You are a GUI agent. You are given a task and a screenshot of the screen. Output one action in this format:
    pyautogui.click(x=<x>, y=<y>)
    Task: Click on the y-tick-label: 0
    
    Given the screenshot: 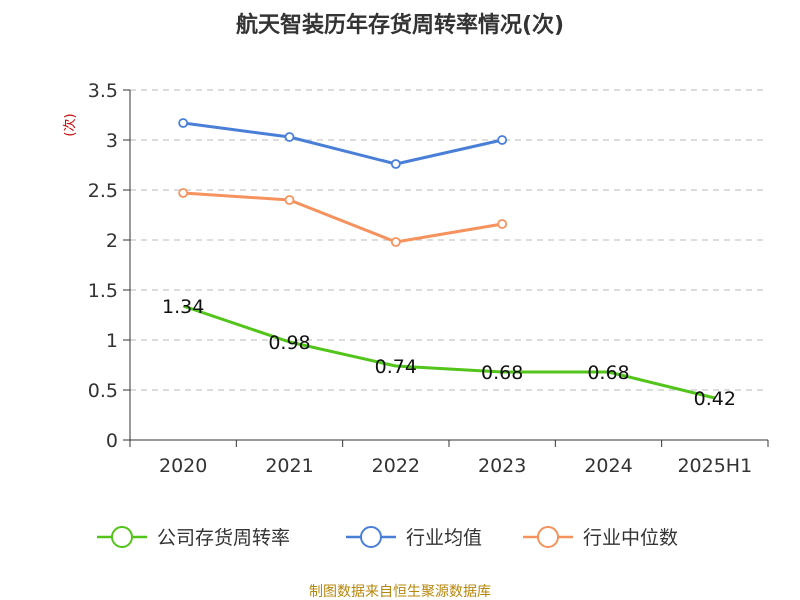 What is the action you would take?
    pyautogui.click(x=112, y=441)
    